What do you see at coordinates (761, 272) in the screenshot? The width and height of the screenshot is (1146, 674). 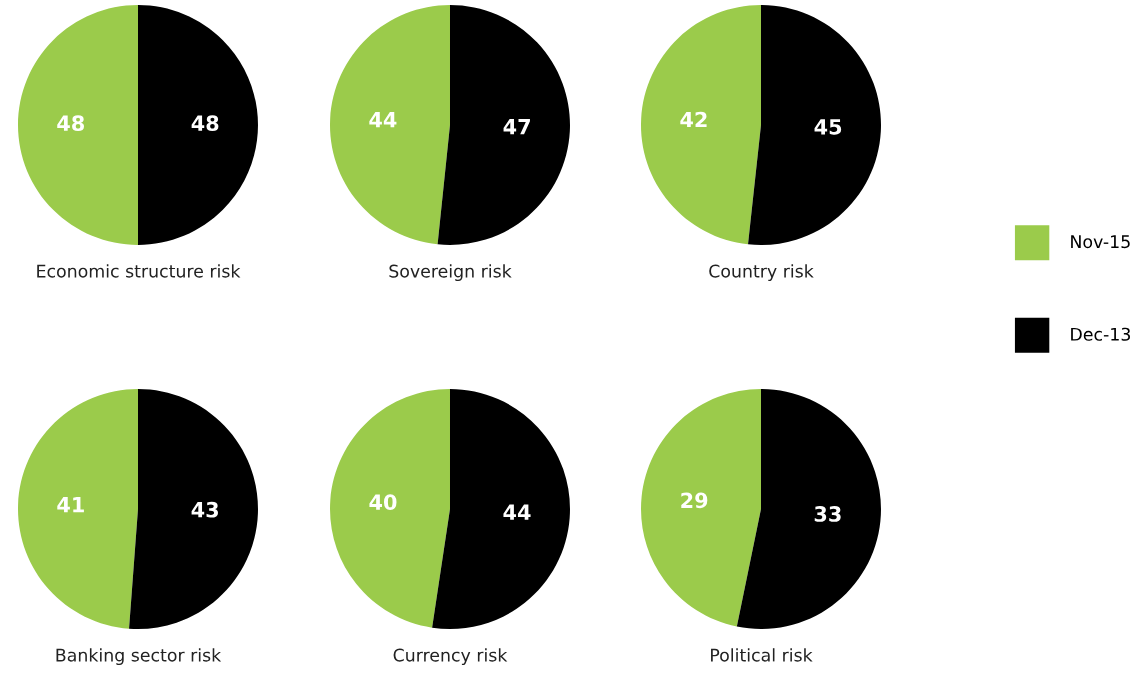 I see `text: Country risk` at bounding box center [761, 272].